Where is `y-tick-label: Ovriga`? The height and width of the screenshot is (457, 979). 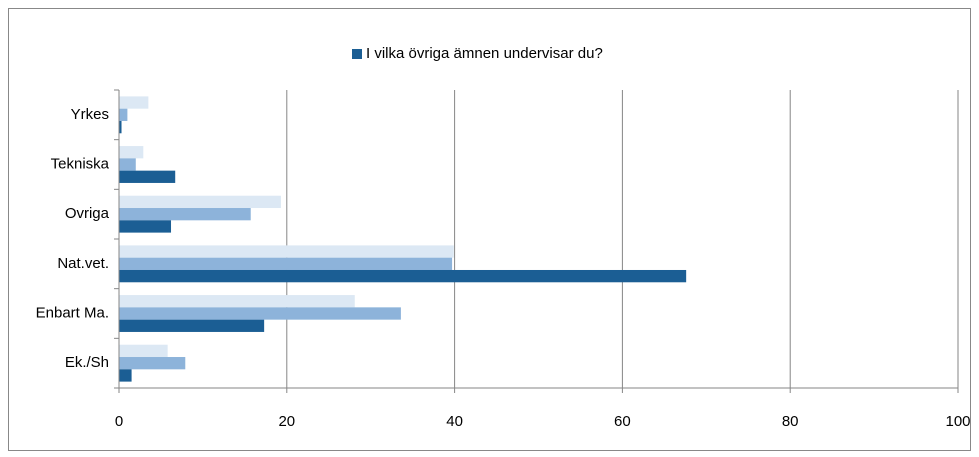
y-tick-label: Ovriga is located at coordinates (87, 213).